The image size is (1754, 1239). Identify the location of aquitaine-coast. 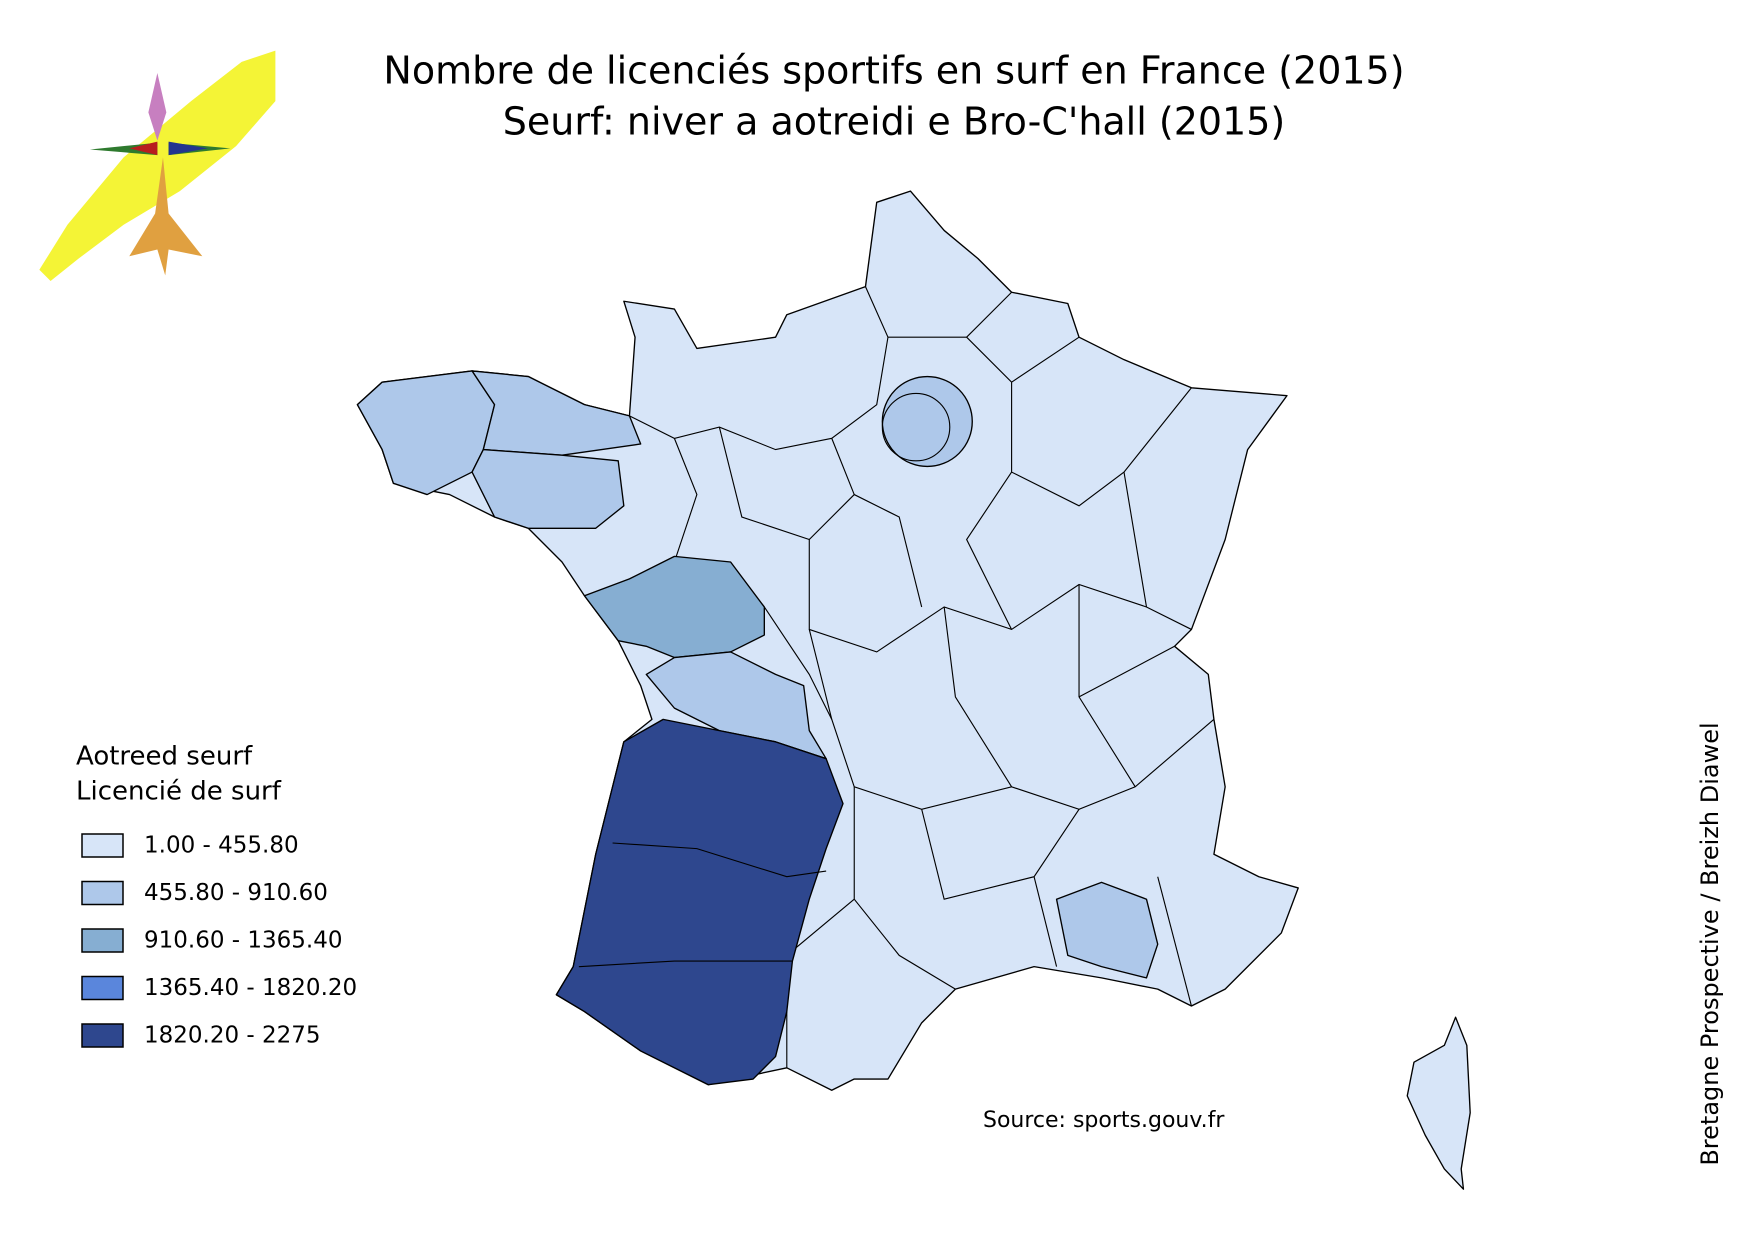
(699, 902).